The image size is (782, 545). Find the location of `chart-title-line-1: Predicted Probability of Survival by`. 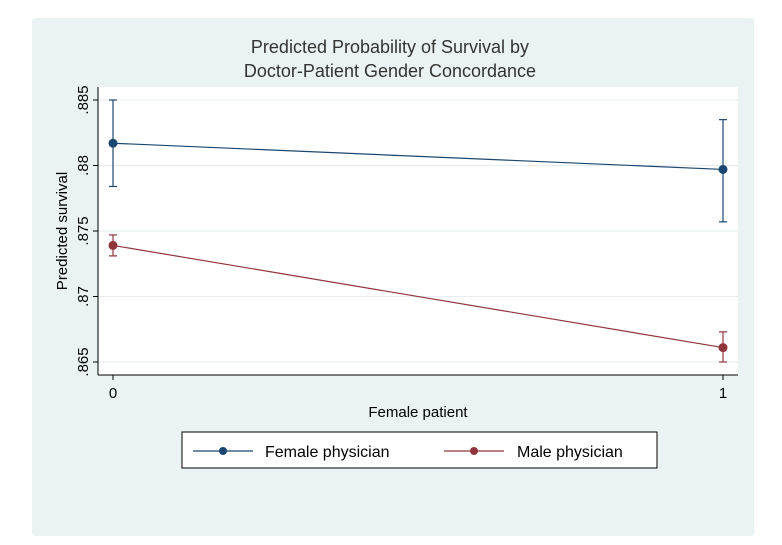

chart-title-line-1: Predicted Probability of Survival by is located at coordinates (390, 47).